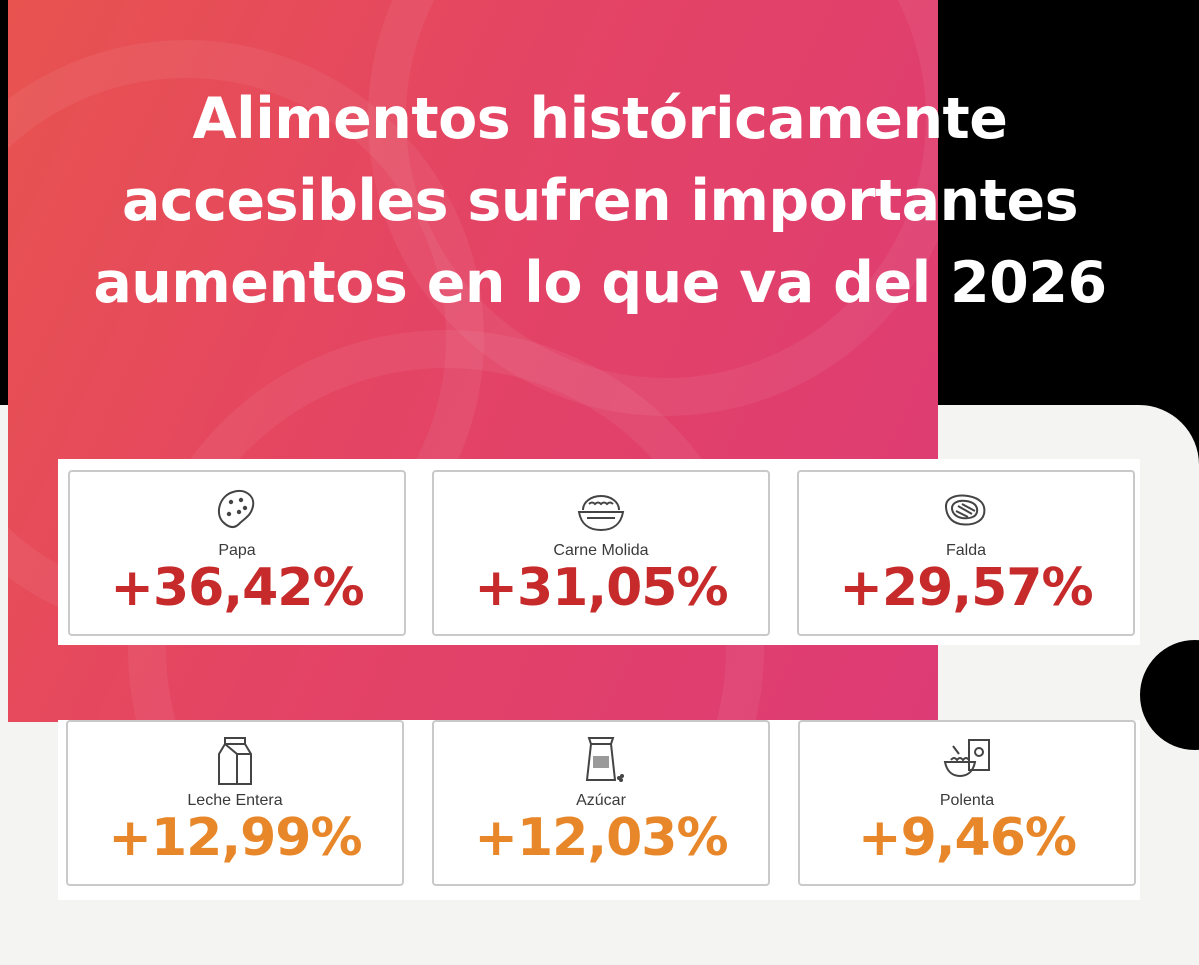  I want to click on ground-meat-bowl-icon, so click(601, 513).